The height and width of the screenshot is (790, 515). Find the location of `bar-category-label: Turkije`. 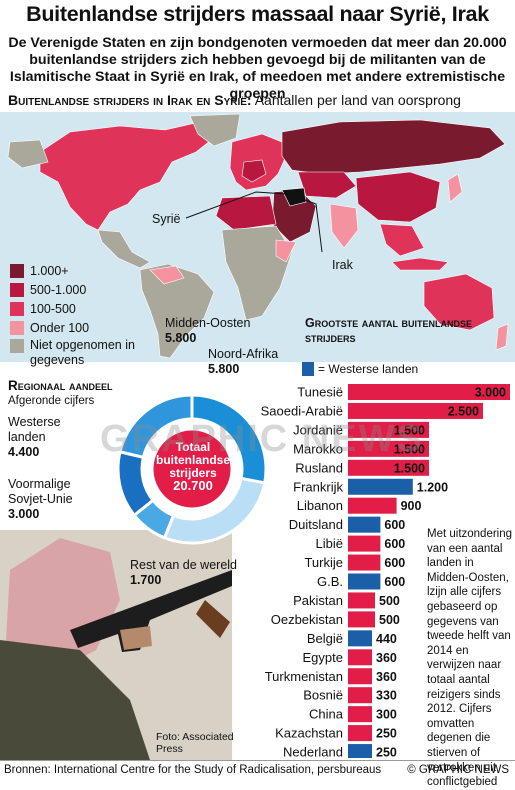

bar-category-label: Turkije is located at coordinates (323, 562).